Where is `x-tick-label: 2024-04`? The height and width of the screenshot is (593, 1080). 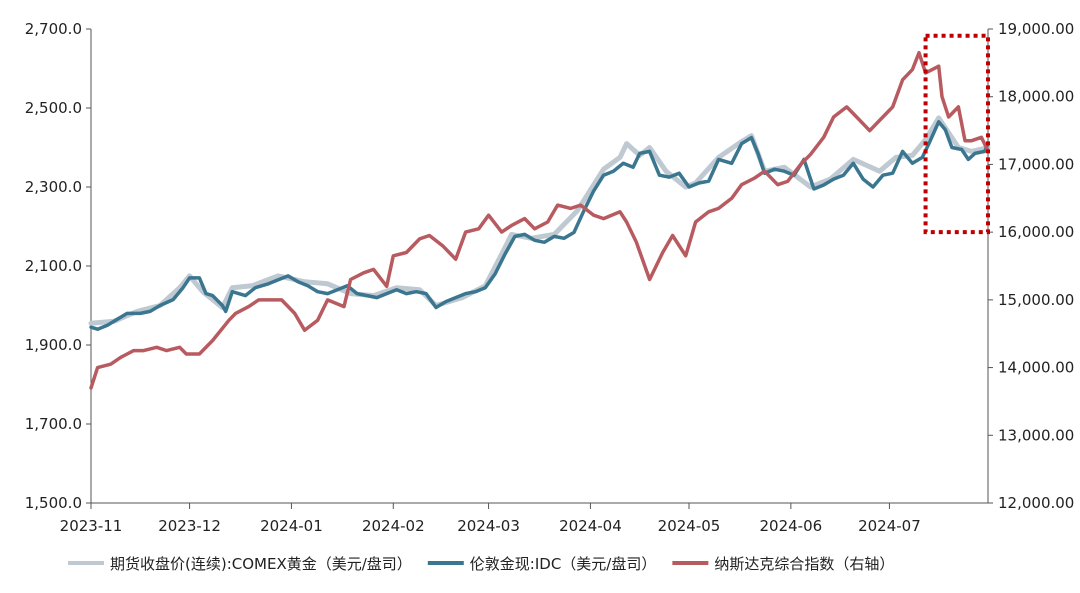 x-tick-label: 2024-04 is located at coordinates (590, 526).